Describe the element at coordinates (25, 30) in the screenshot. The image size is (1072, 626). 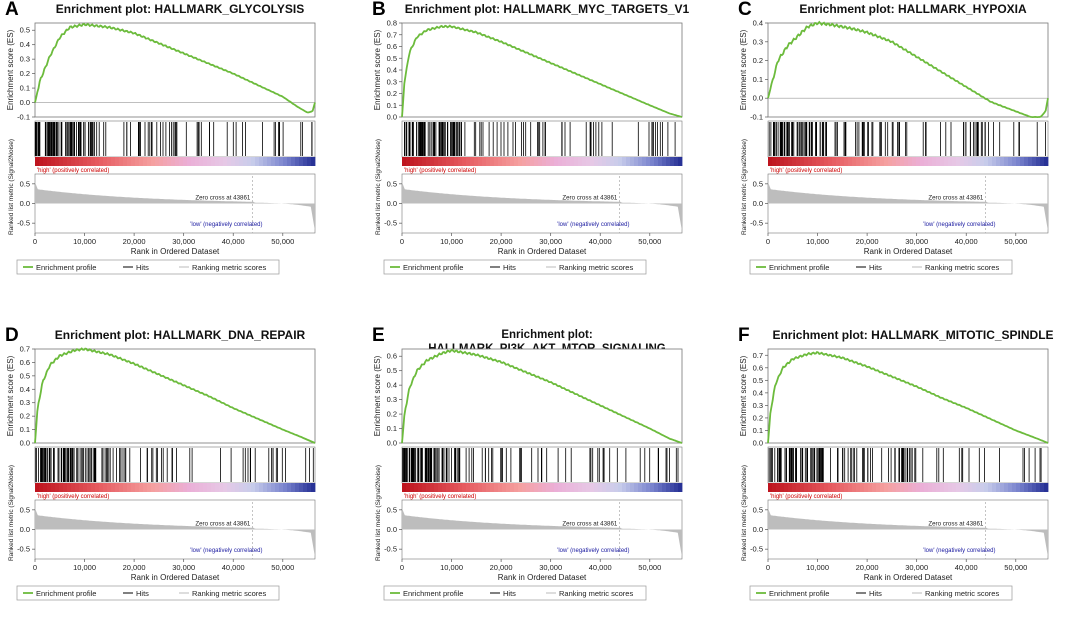
I see `es-y-tick-label: 0.5` at that location.